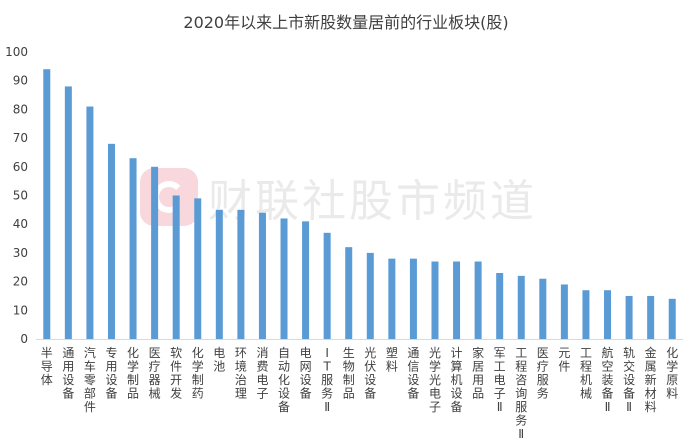 The height and width of the screenshot is (444, 692). What do you see at coordinates (500, 380) in the screenshot?
I see `x-tick-label: 军工电子 Ⅱ` at bounding box center [500, 380].